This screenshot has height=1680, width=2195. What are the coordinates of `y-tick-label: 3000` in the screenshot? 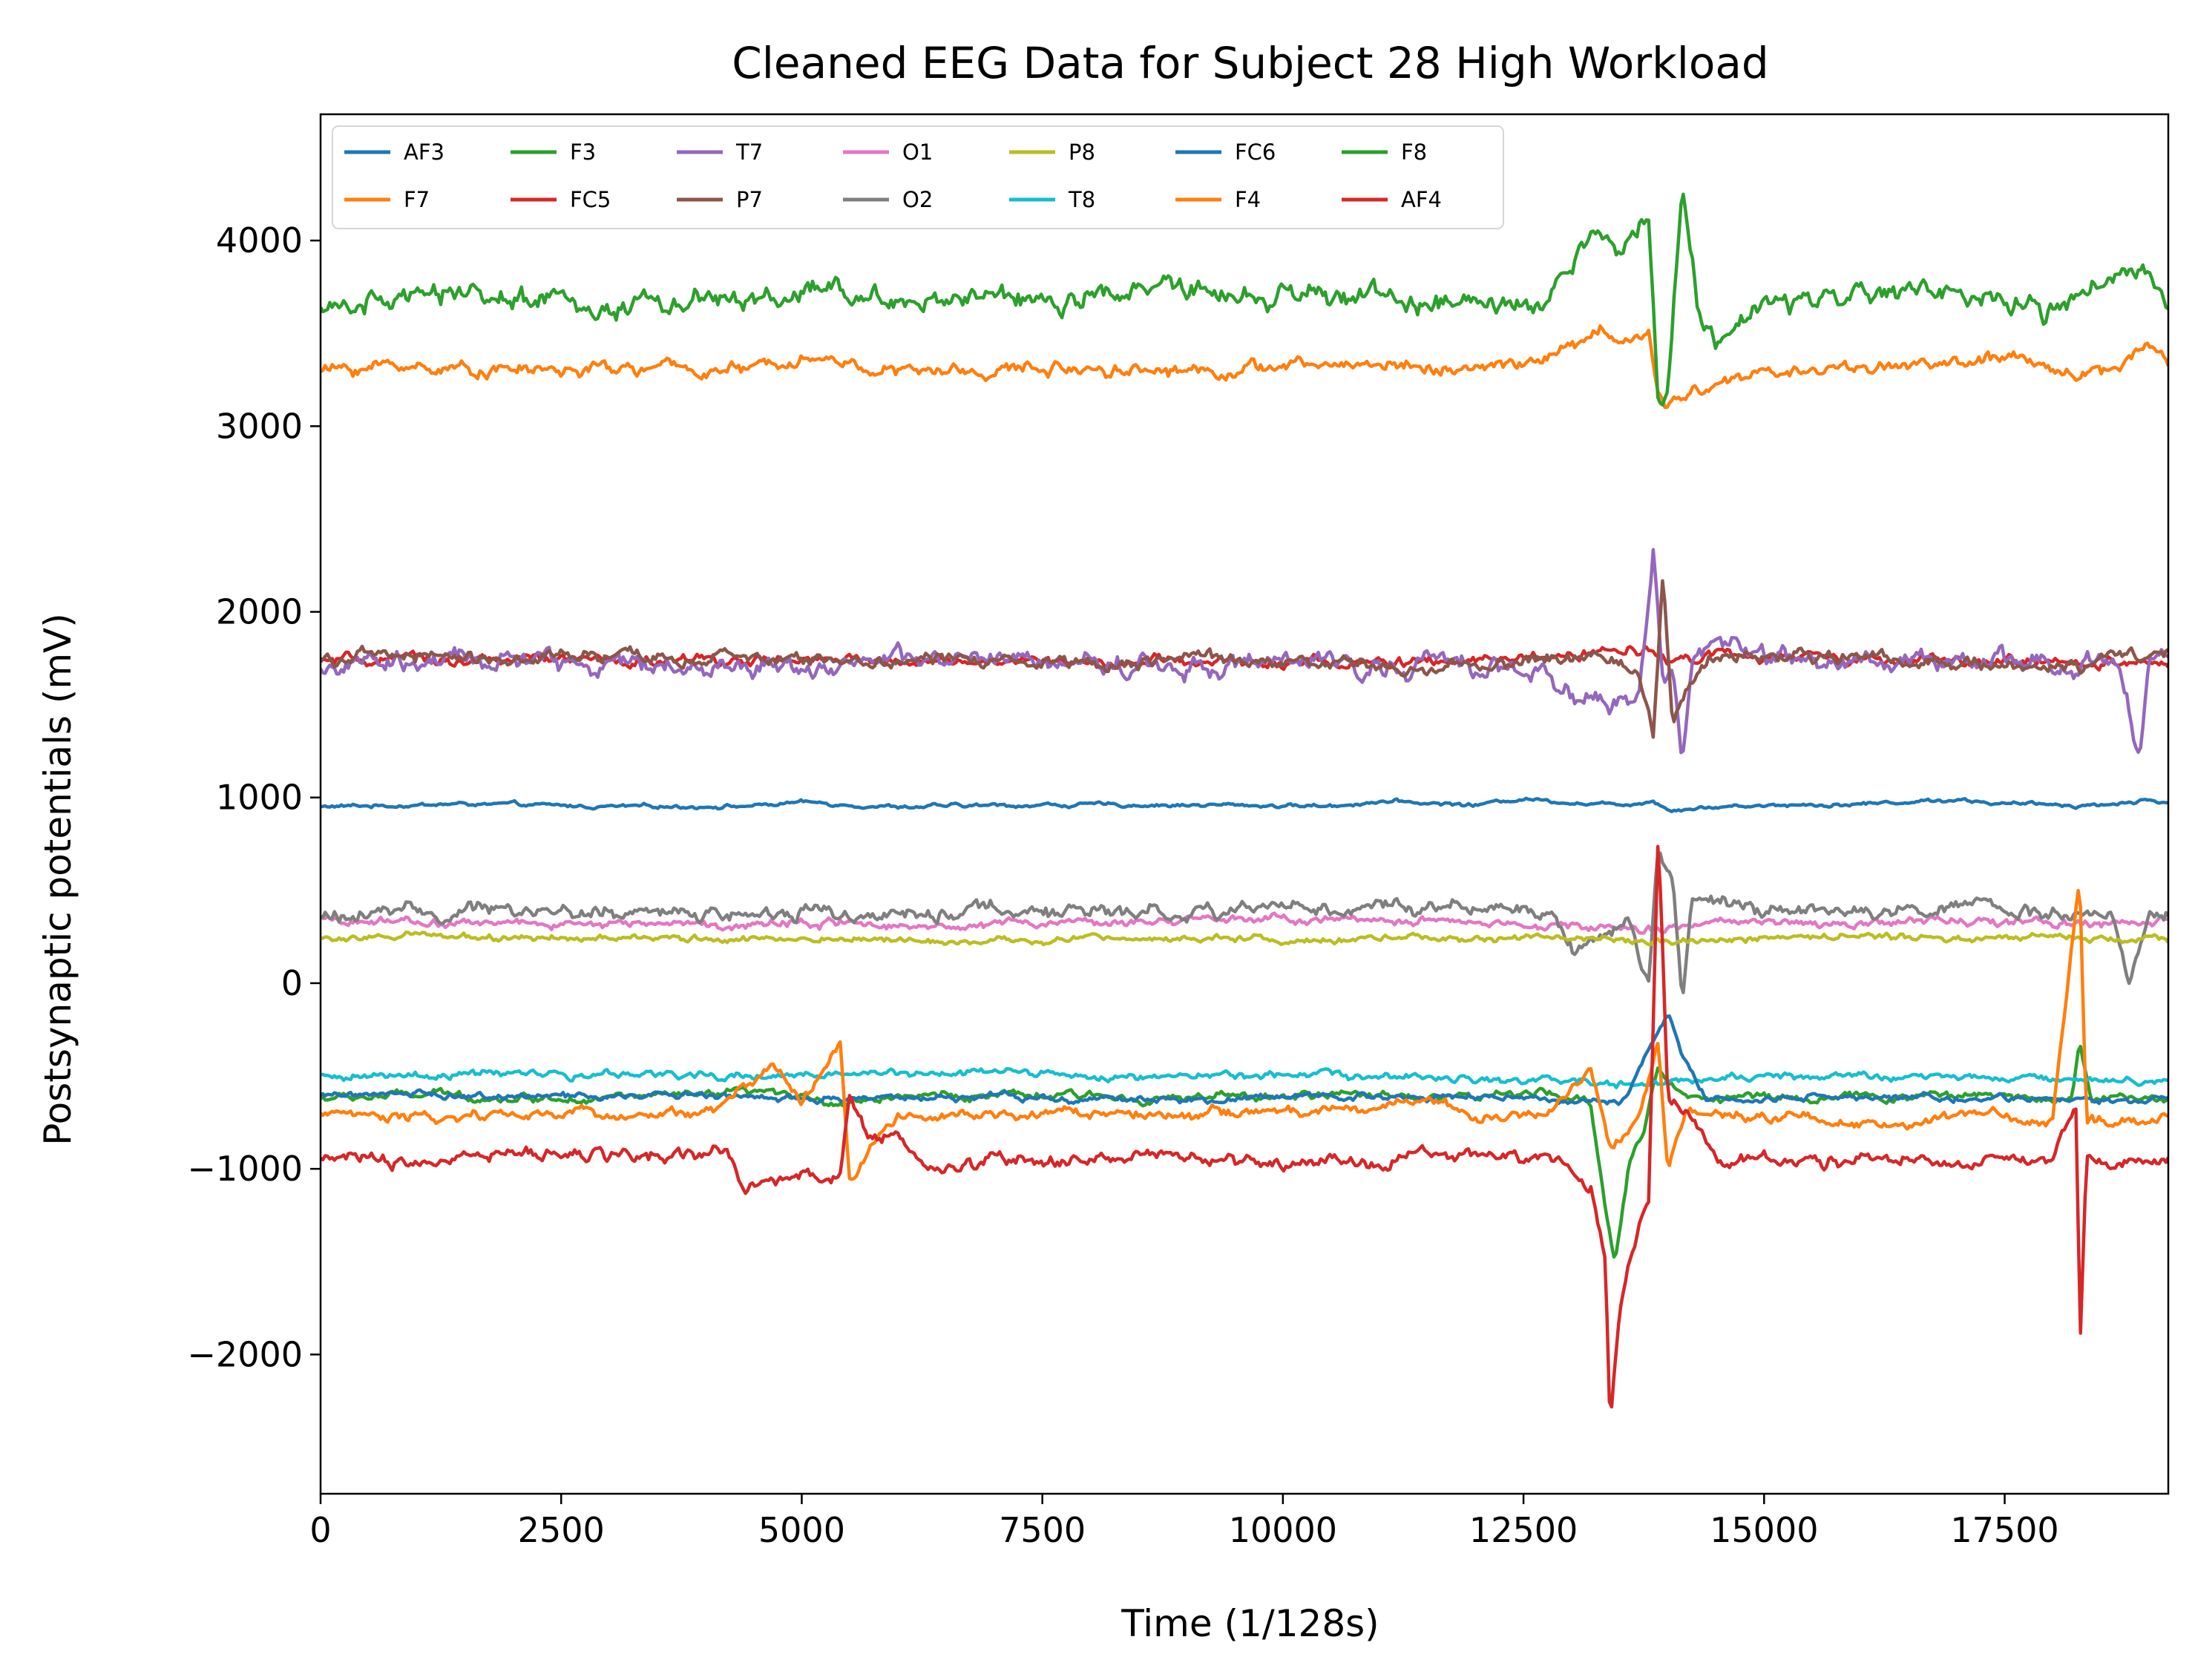 It's located at (259, 426).